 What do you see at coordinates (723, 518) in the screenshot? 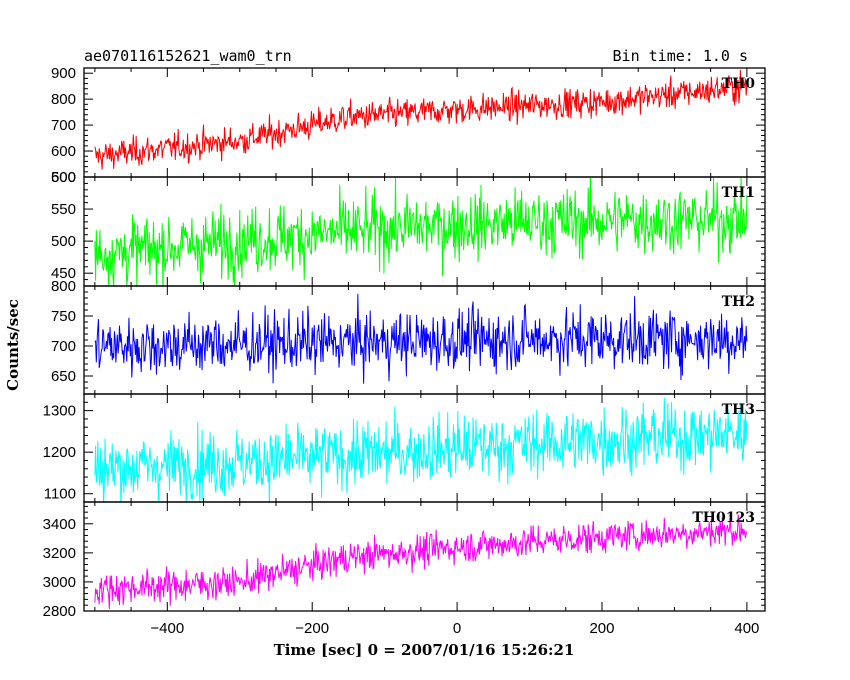
I see `panel-label-th0123: TH0123` at bounding box center [723, 518].